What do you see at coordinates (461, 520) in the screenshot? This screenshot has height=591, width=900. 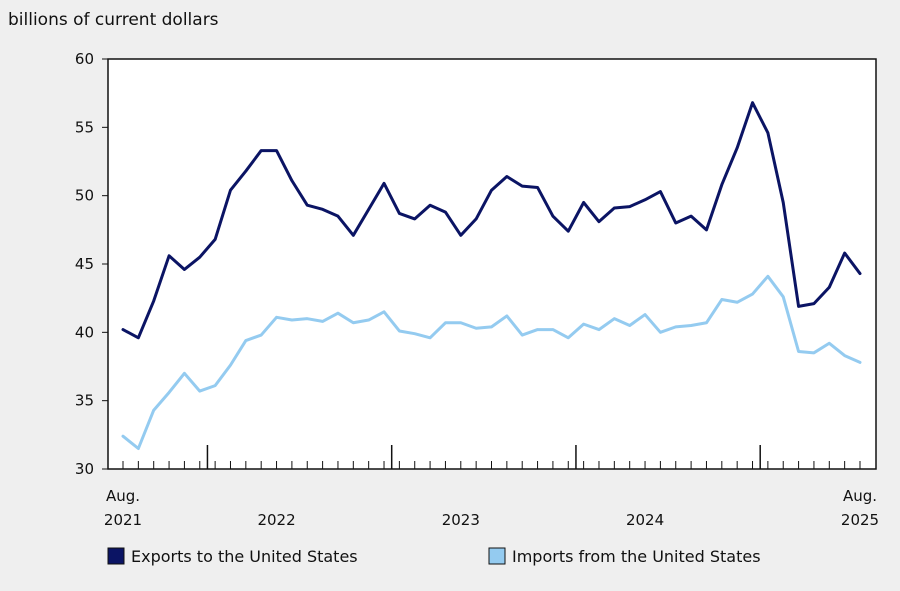 I see `x-tick-label-year: 2023` at bounding box center [461, 520].